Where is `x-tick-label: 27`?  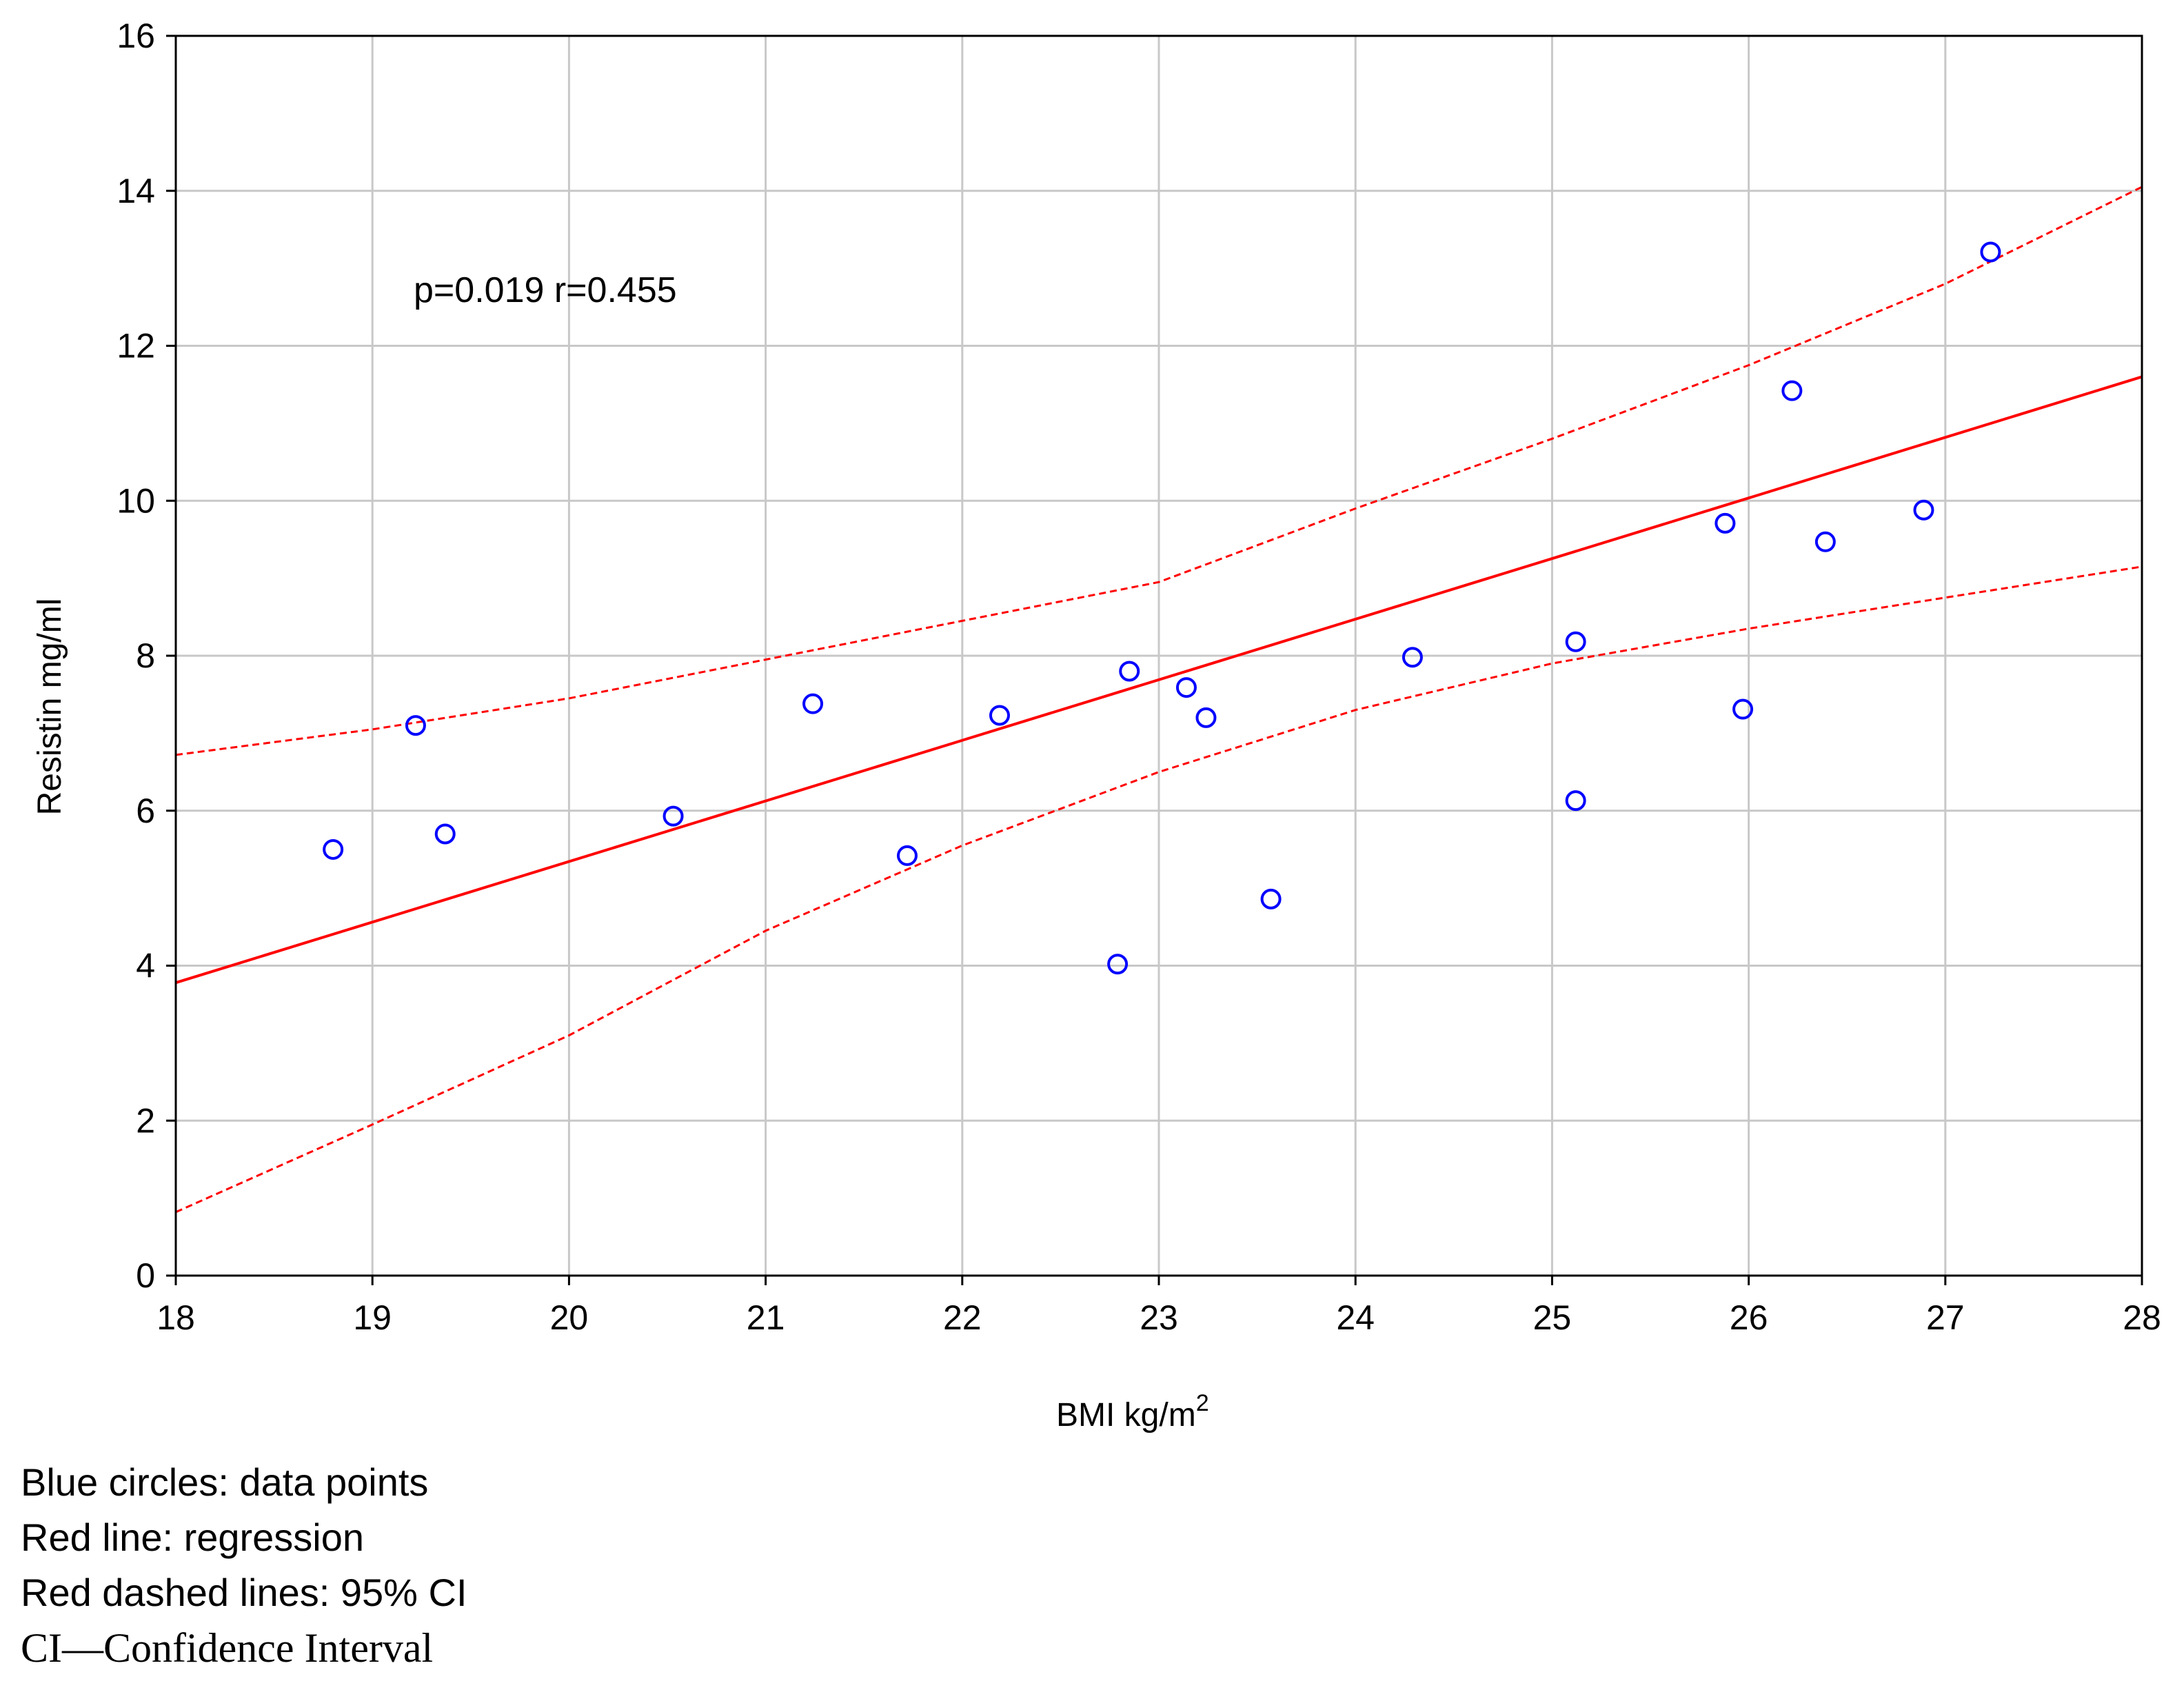
x-tick-label: 27 is located at coordinates (1945, 1317).